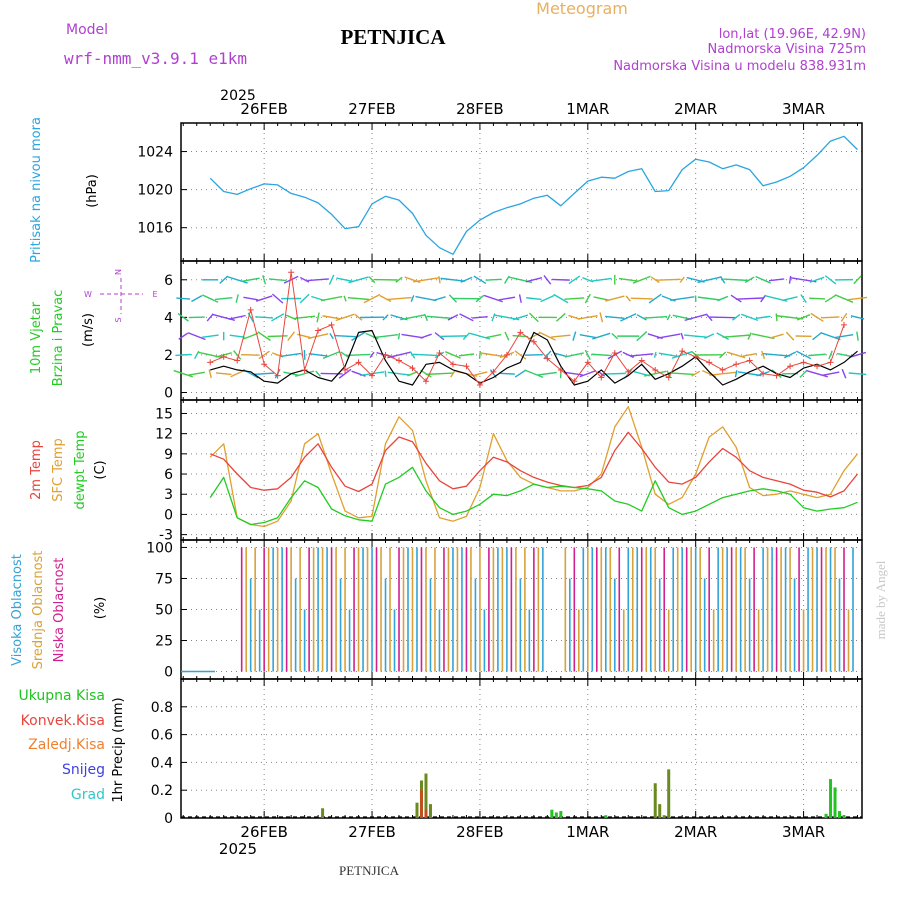 The height and width of the screenshot is (900, 900). I want to click on meteogram-label: Meteogram, so click(582, 9).